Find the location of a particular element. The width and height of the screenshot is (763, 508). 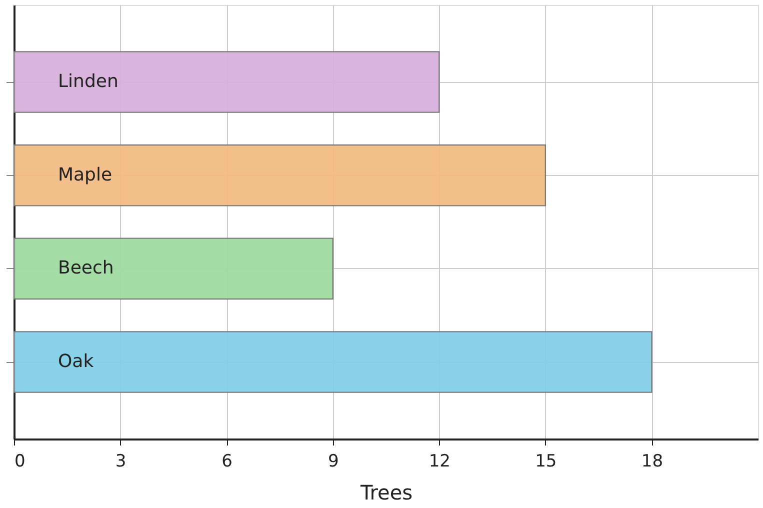

x-tick-label: 15 is located at coordinates (546, 462).